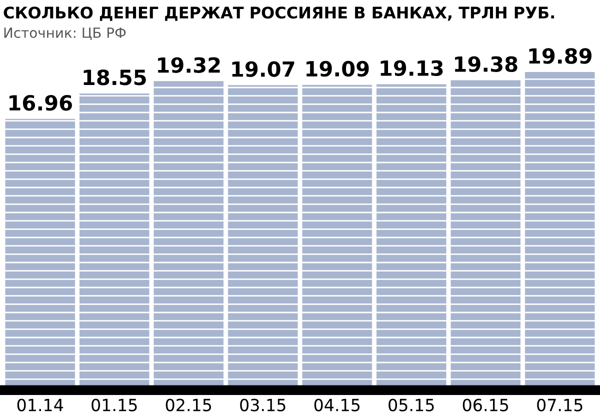 The height and width of the screenshot is (419, 600). I want to click on x-tick-label: 03.15, so click(263, 405).